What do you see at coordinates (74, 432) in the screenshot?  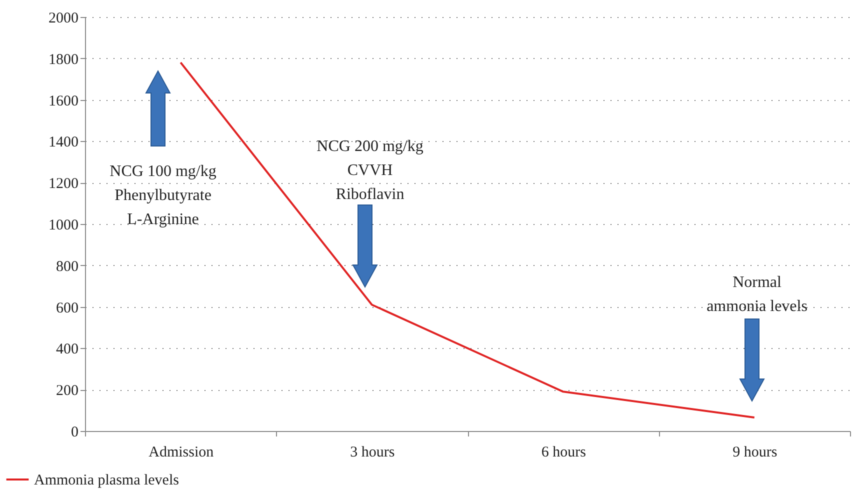 I see `y-tick-label: 0` at bounding box center [74, 432].